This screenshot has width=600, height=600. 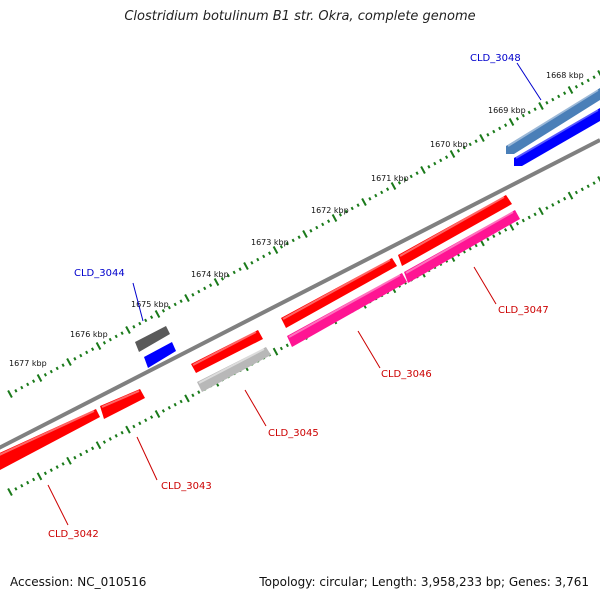 I want to click on gene-label-cld-3043: CLD_3043, so click(x=186, y=486).